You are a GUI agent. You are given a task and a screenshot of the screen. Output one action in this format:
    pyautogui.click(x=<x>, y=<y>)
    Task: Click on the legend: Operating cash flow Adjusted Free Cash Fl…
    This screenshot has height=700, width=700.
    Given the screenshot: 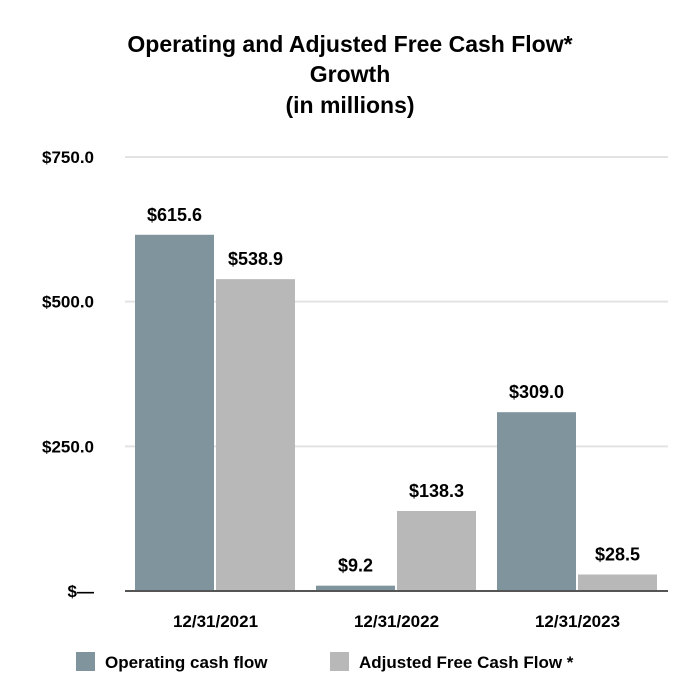 What is the action you would take?
    pyautogui.click(x=325, y=662)
    